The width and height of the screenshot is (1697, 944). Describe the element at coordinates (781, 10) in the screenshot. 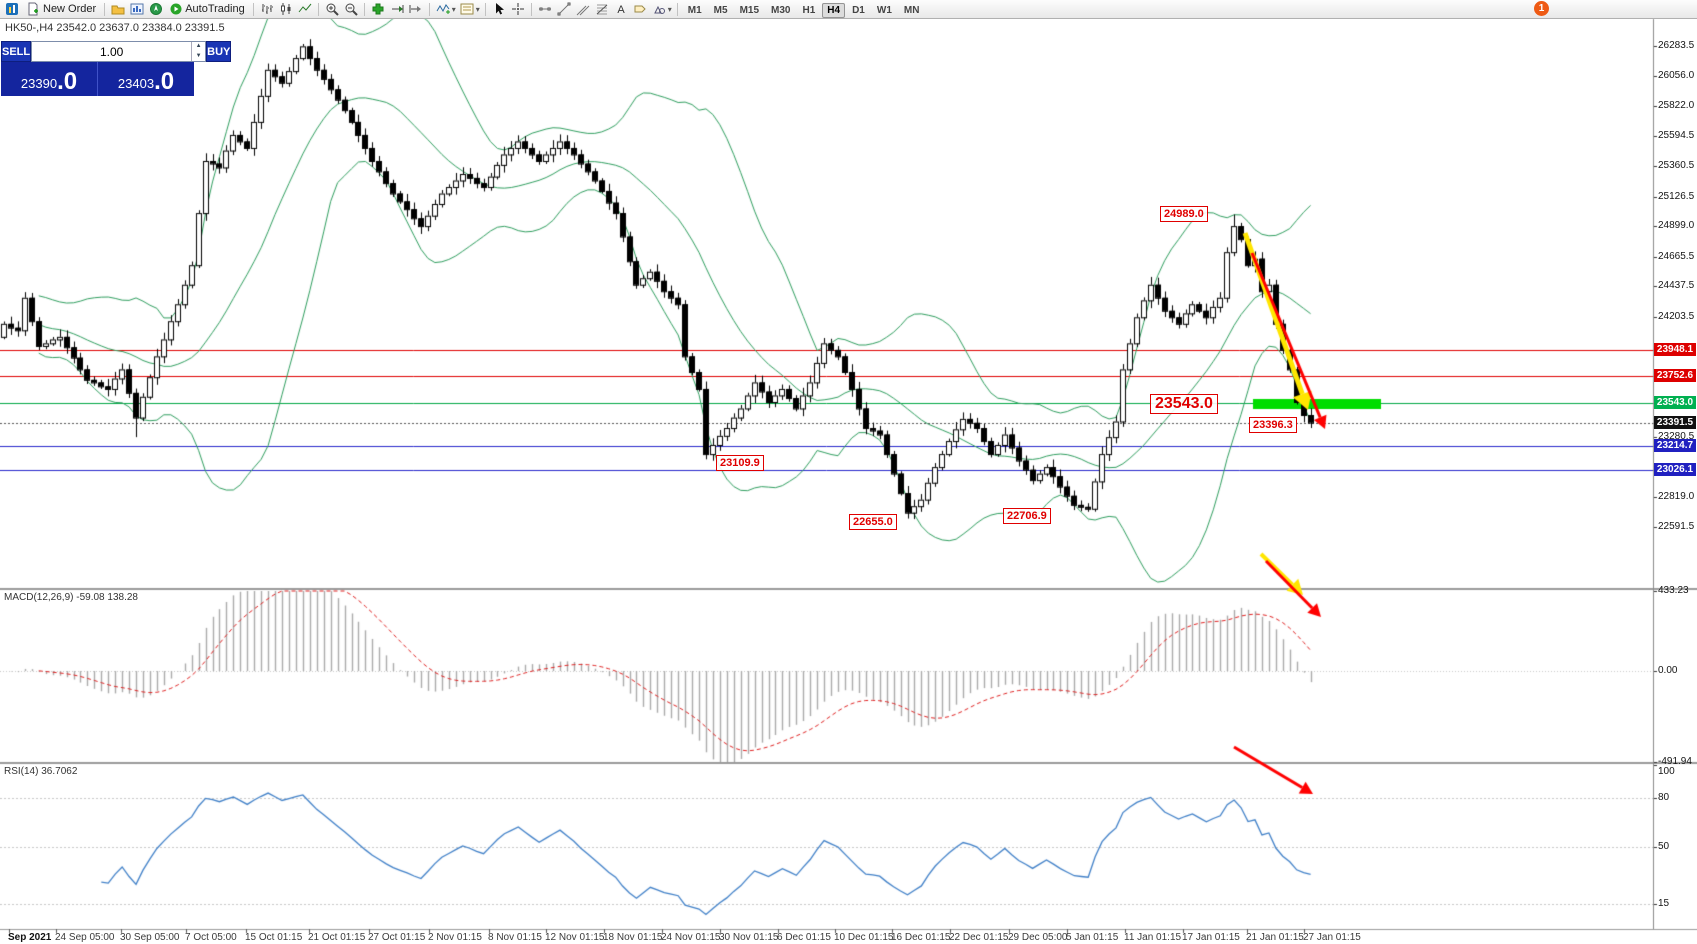

I see `timeframe-button-m30: M30` at that location.